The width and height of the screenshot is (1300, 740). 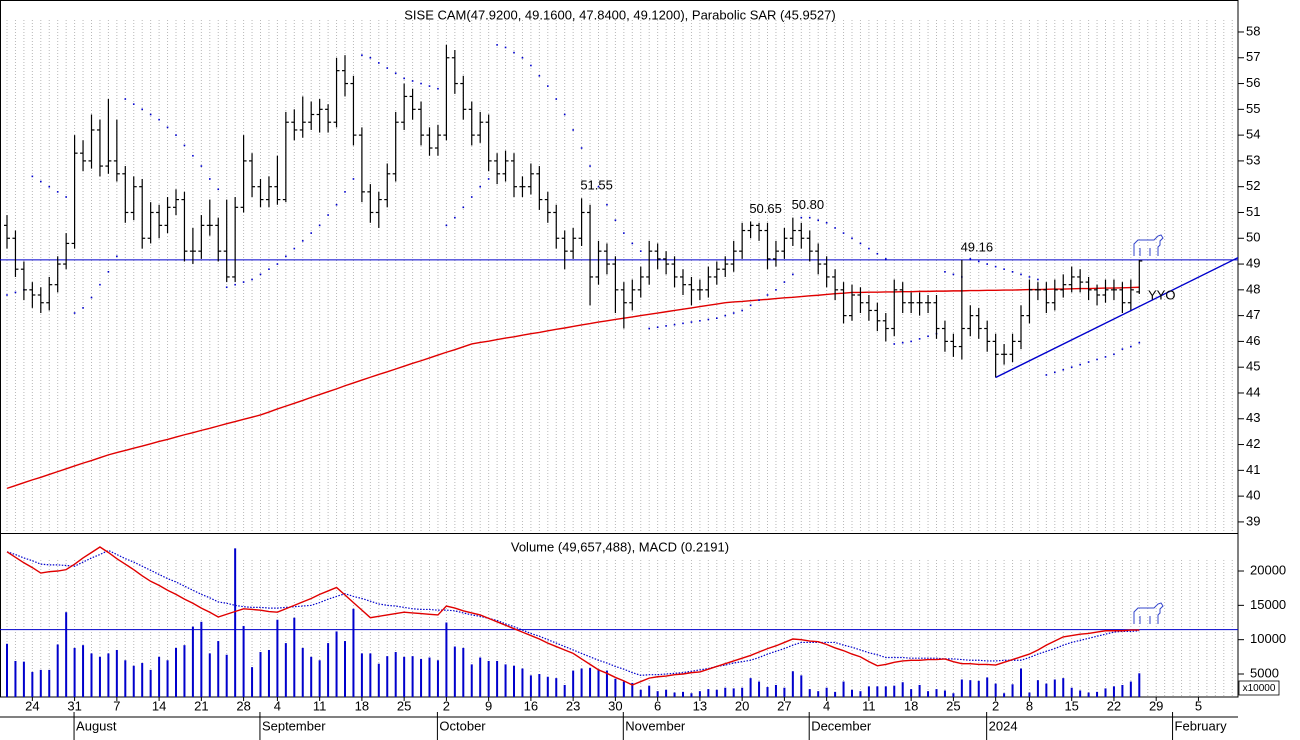 I want to click on x-tick-label: 15, so click(x=1071, y=705).